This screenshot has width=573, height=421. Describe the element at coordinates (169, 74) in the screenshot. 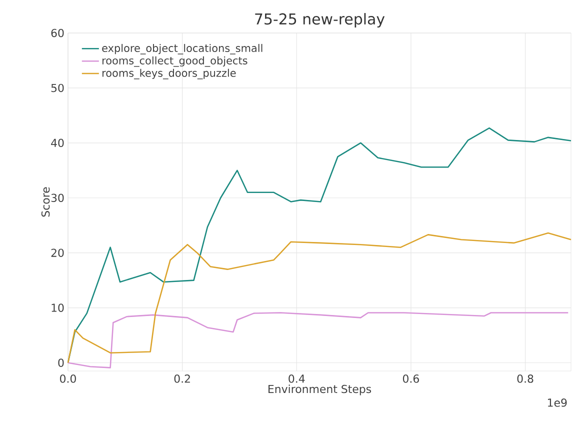

I see `legend-label: rooms_keys_doors_puzzle` at that location.